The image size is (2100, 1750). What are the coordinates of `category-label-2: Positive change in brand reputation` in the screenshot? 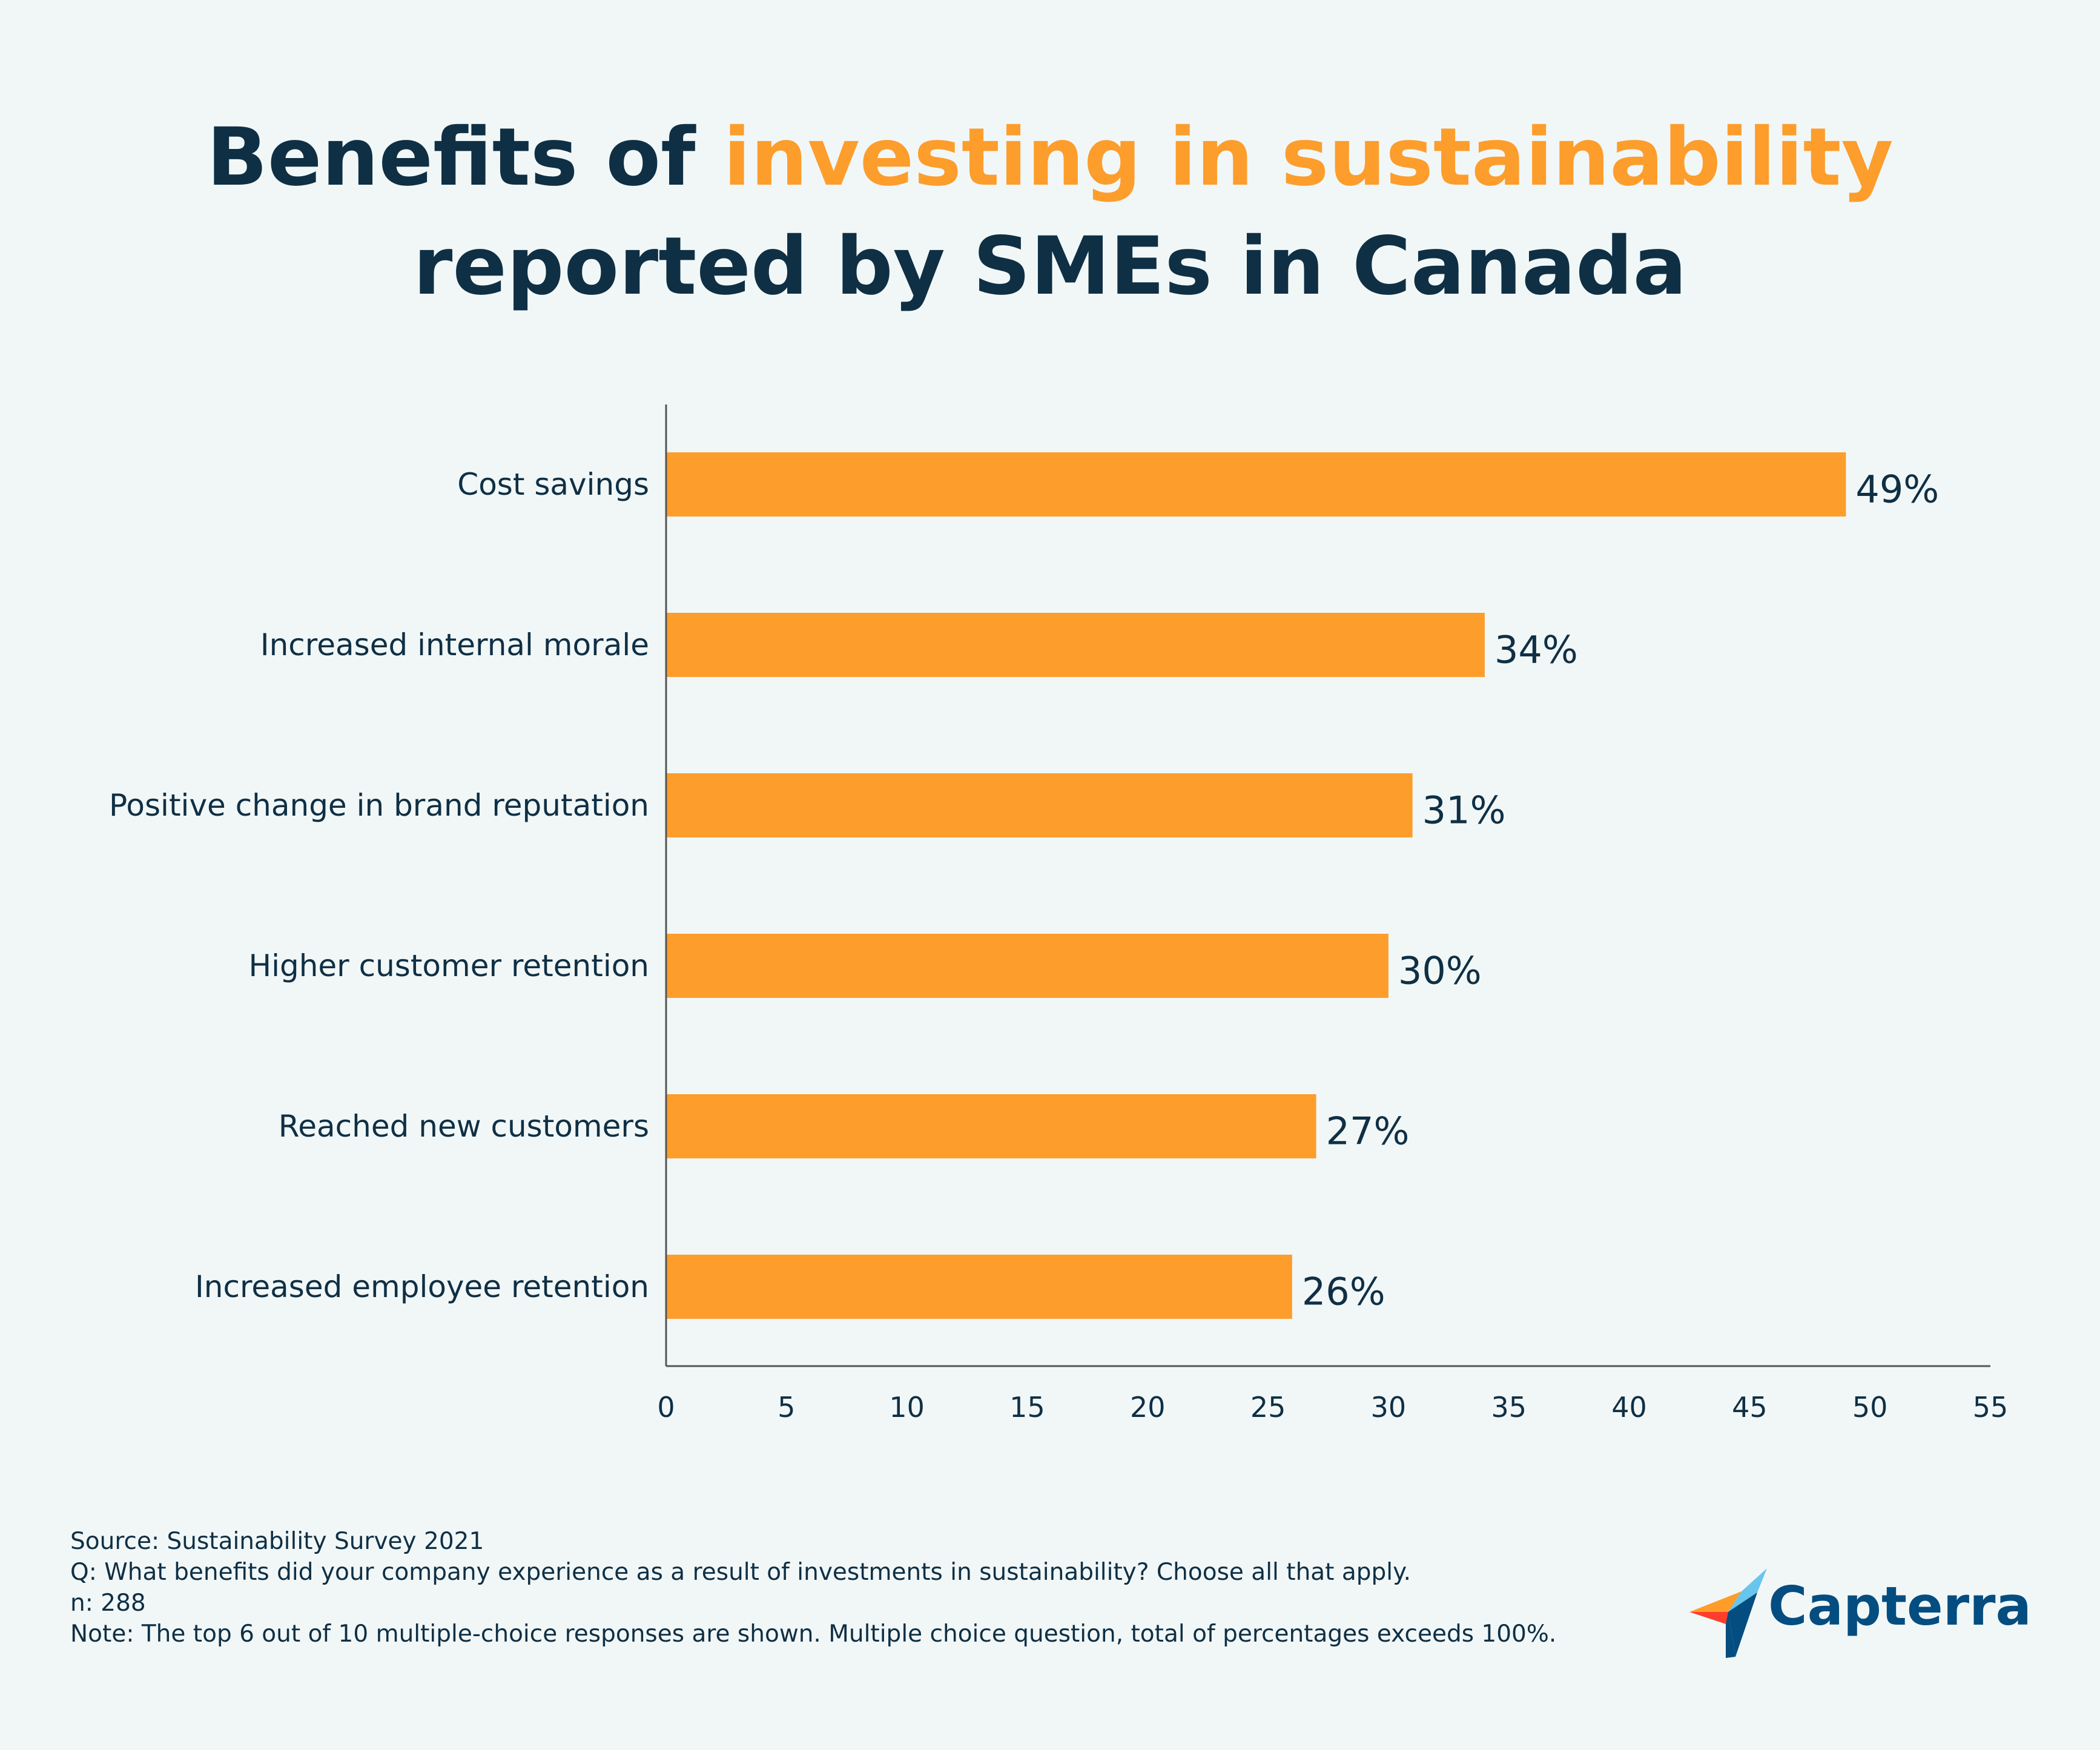 It's located at (379, 805).